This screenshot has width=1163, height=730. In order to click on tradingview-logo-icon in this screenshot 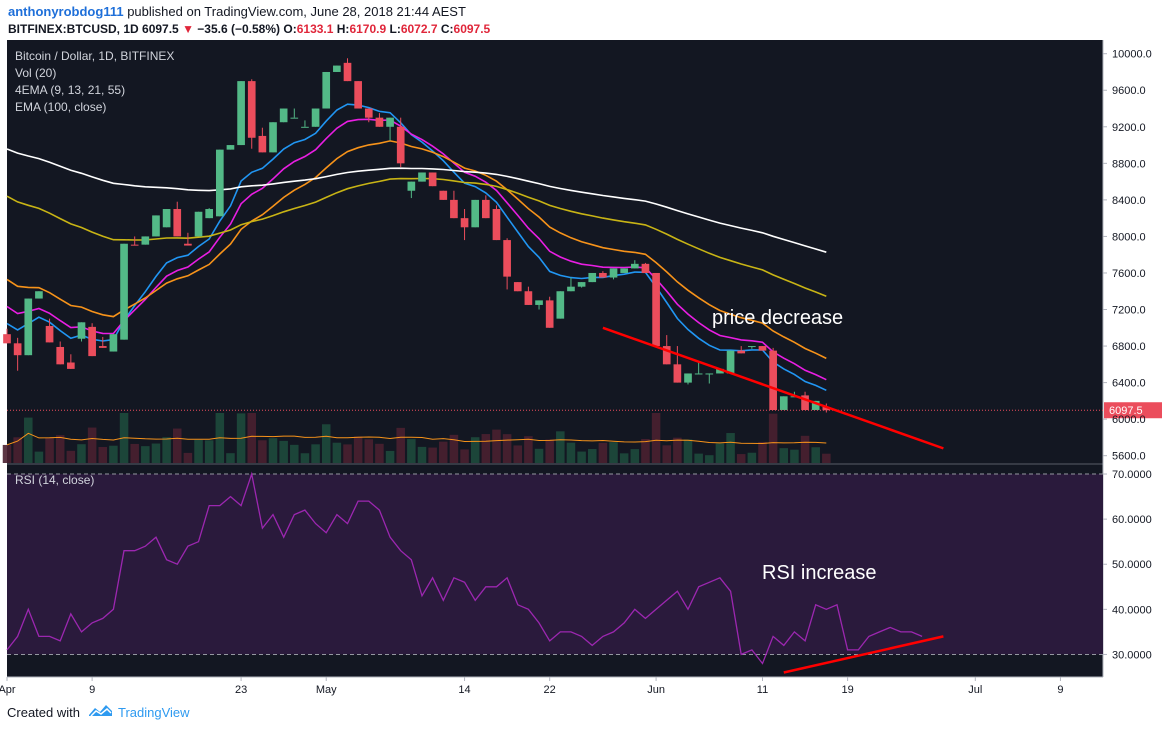, I will do `click(100, 711)`.